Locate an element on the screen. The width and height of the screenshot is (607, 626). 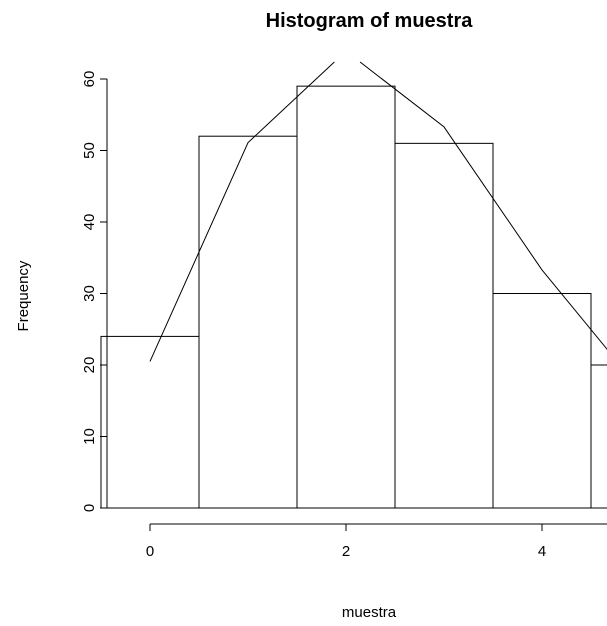
y-tick-label: 10 is located at coordinates (89, 436).